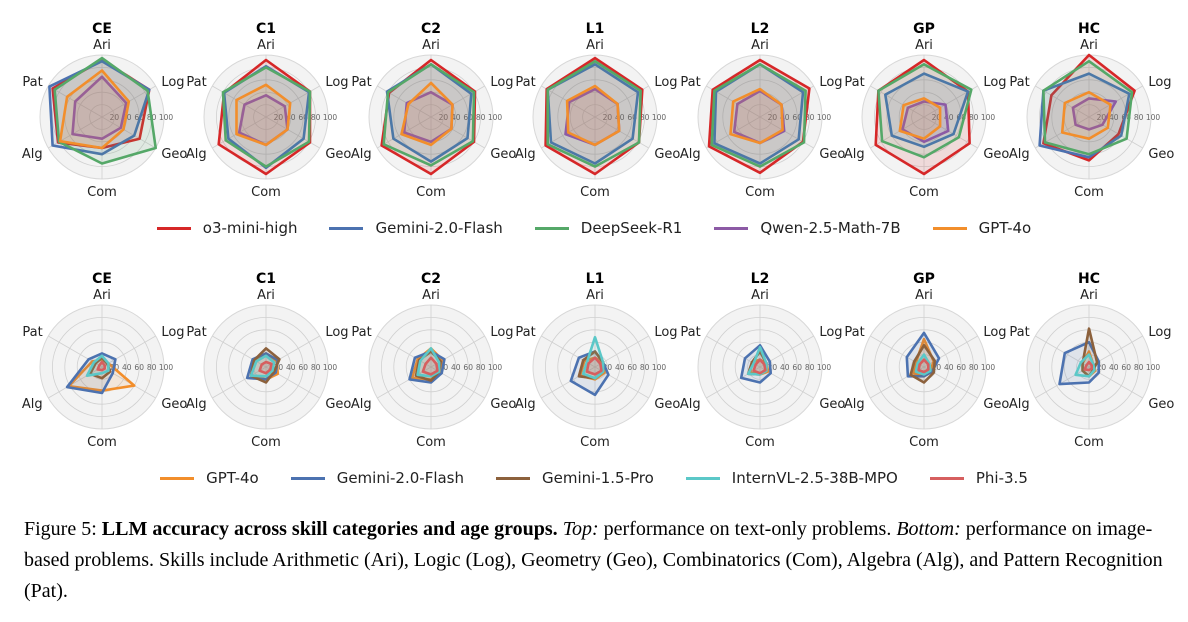  Describe the element at coordinates (431, 29) in the screenshot. I see `panel-title: C2` at that location.